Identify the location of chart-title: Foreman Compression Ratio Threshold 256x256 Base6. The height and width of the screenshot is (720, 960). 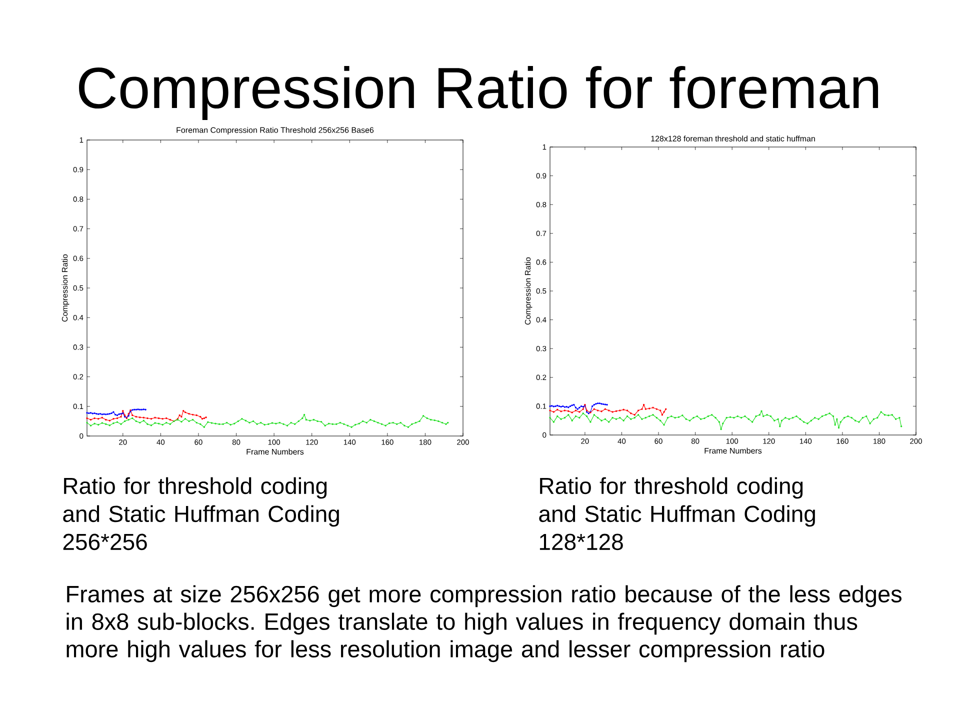
(275, 130).